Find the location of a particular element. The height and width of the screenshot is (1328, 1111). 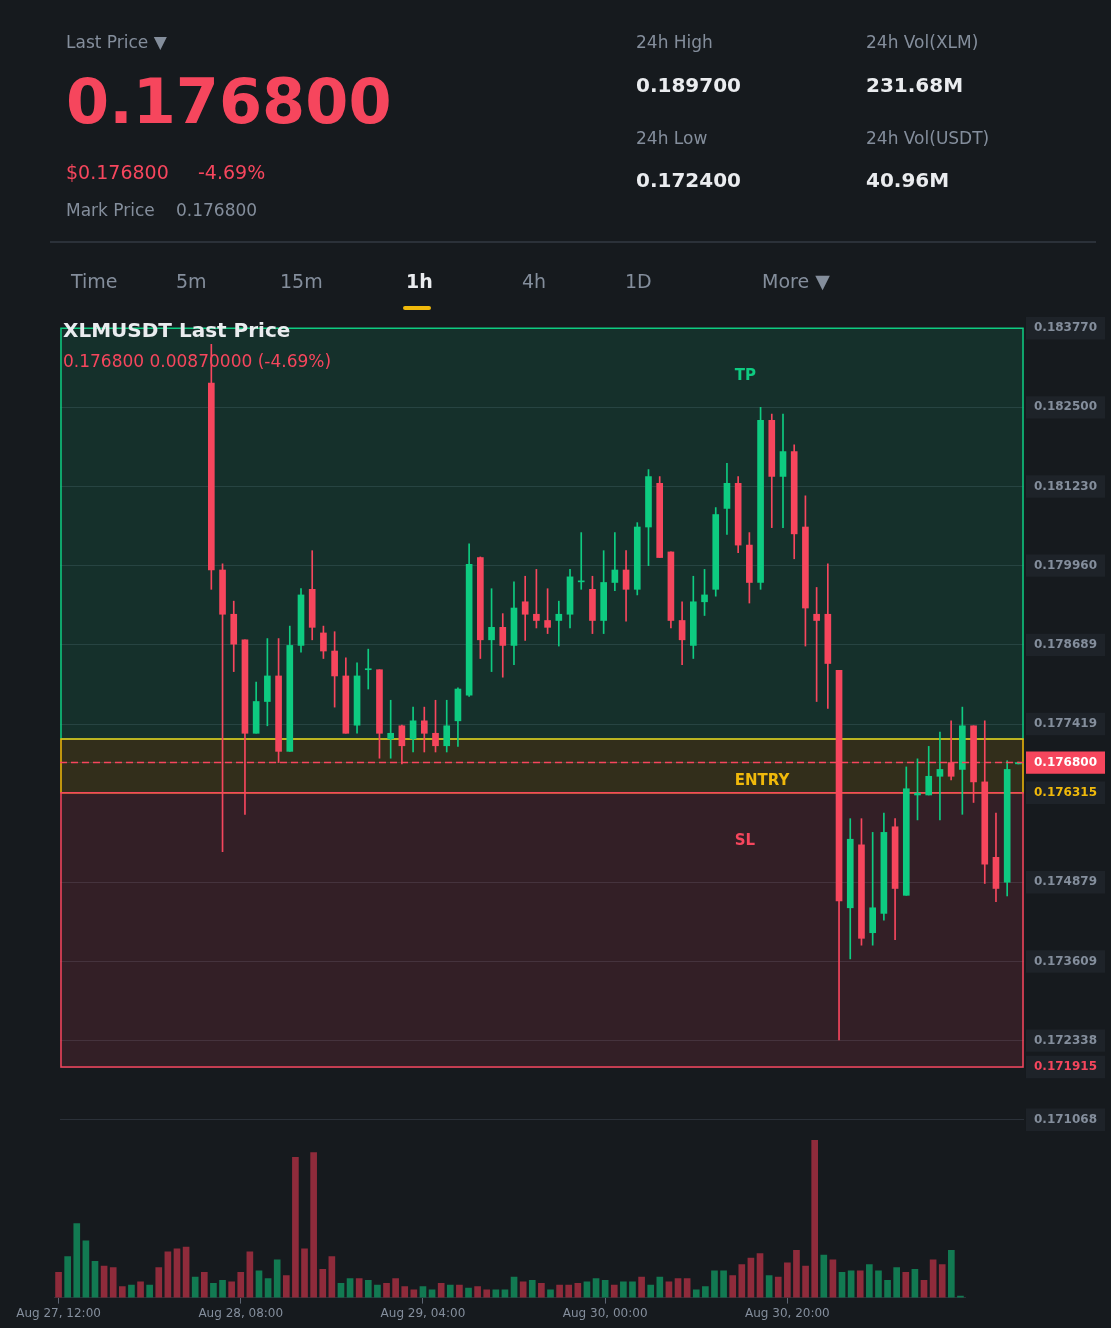

y-tick-label: 0.176800 is located at coordinates (1065, 761).